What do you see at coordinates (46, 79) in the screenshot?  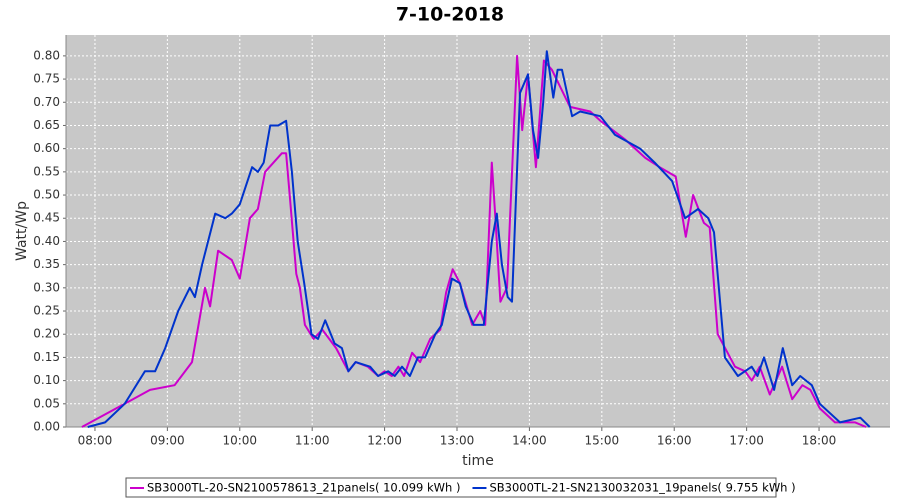 I see `y-tick-label: 0.75` at bounding box center [46, 79].